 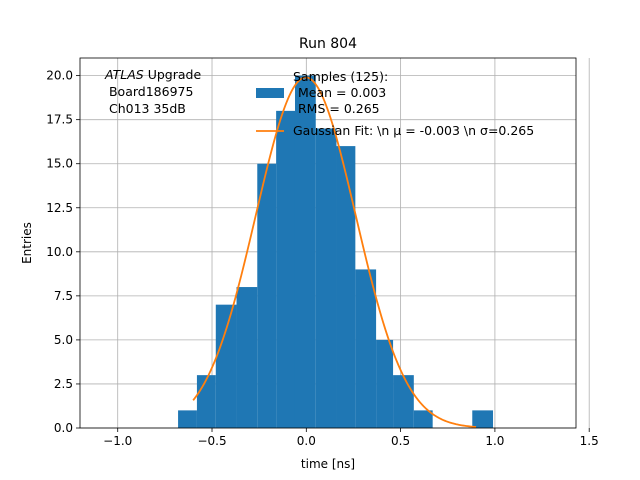 What do you see at coordinates (494, 441) in the screenshot?
I see `x-tick-label: 1.0` at bounding box center [494, 441].